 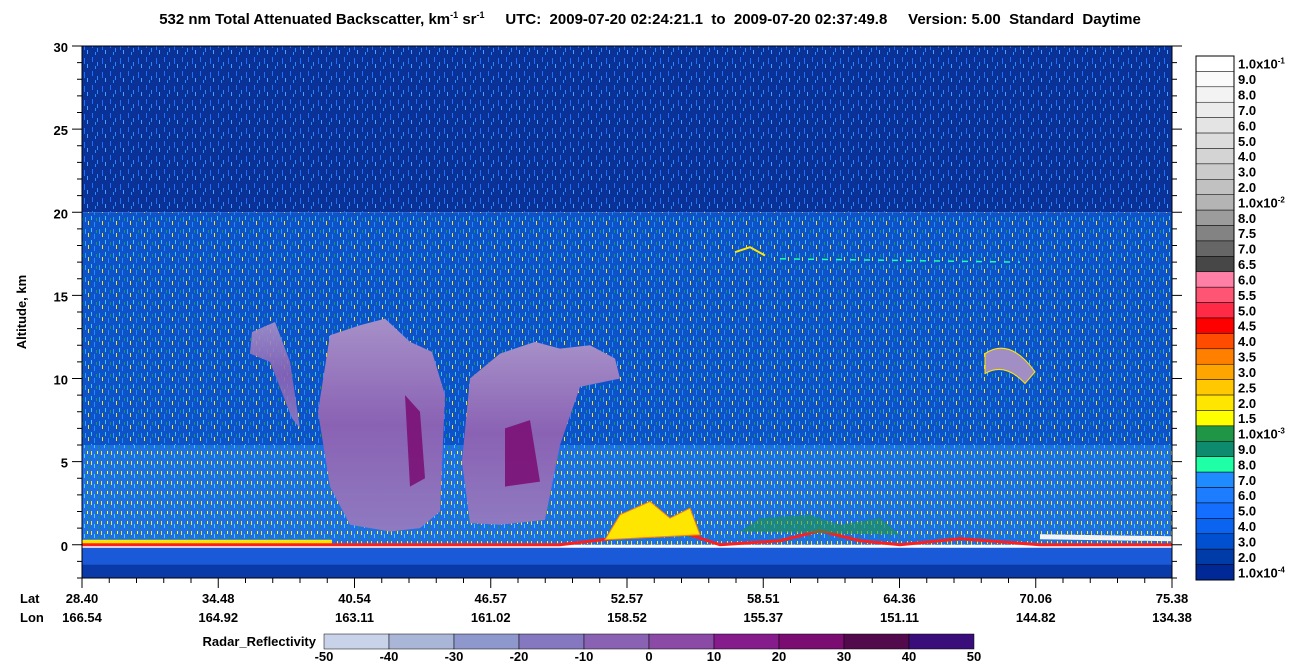 I want to click on colorbar-label: 6.5, so click(x=1247, y=264).